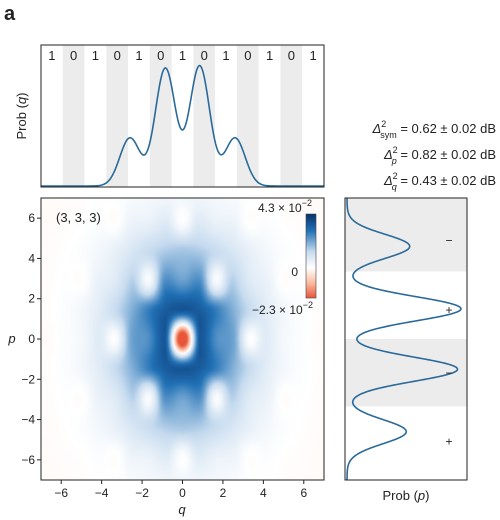 The image size is (500, 520). I want to click on prob-q-label: Prob (q), so click(21, 116).